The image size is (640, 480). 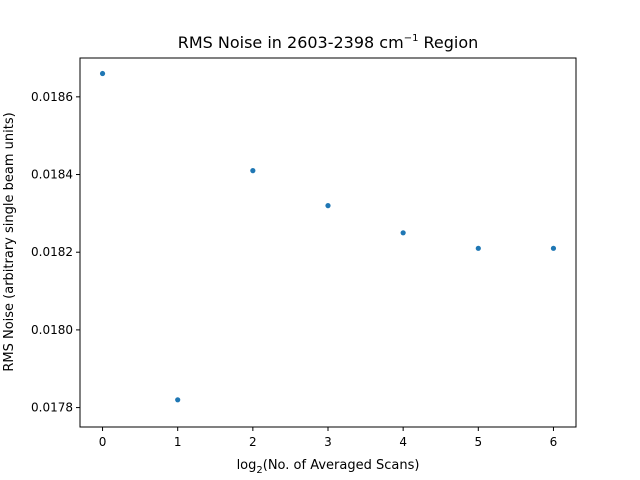 I want to click on y-tick-label: 0.0178, so click(x=52, y=408).